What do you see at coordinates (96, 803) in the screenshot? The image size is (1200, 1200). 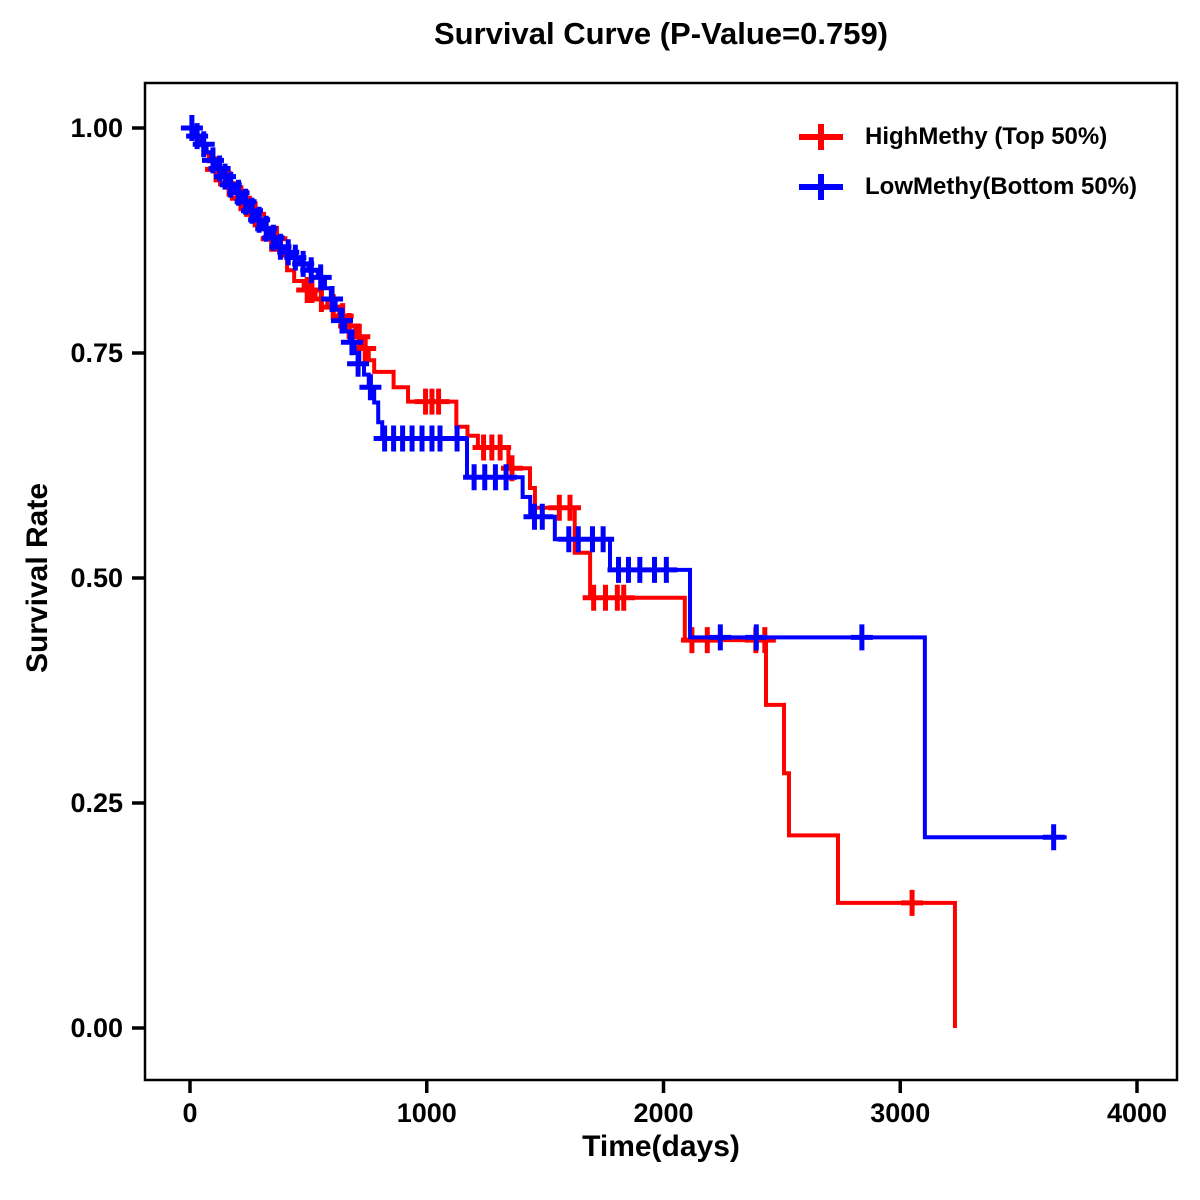 I see `y-tick-label: 0.25` at bounding box center [96, 803].